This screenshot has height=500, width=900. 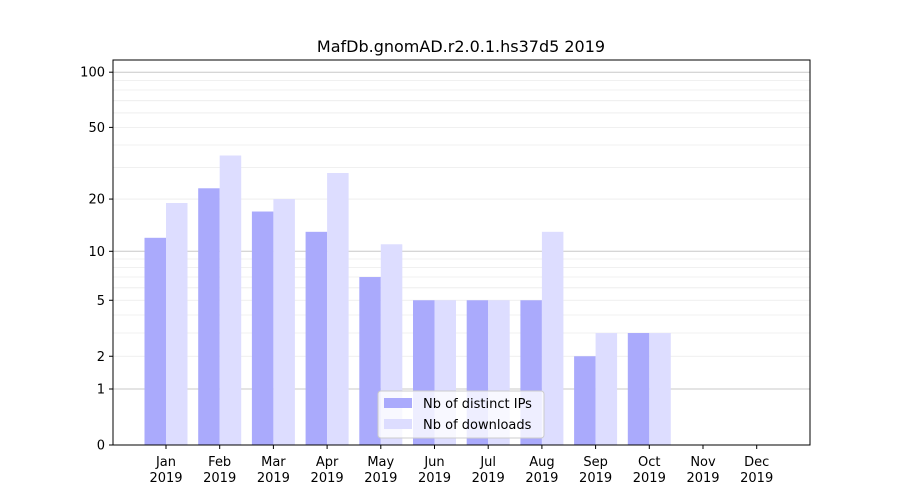 What do you see at coordinates (638, 389) in the screenshot?
I see `bar-distinct-ips-oct` at bounding box center [638, 389].